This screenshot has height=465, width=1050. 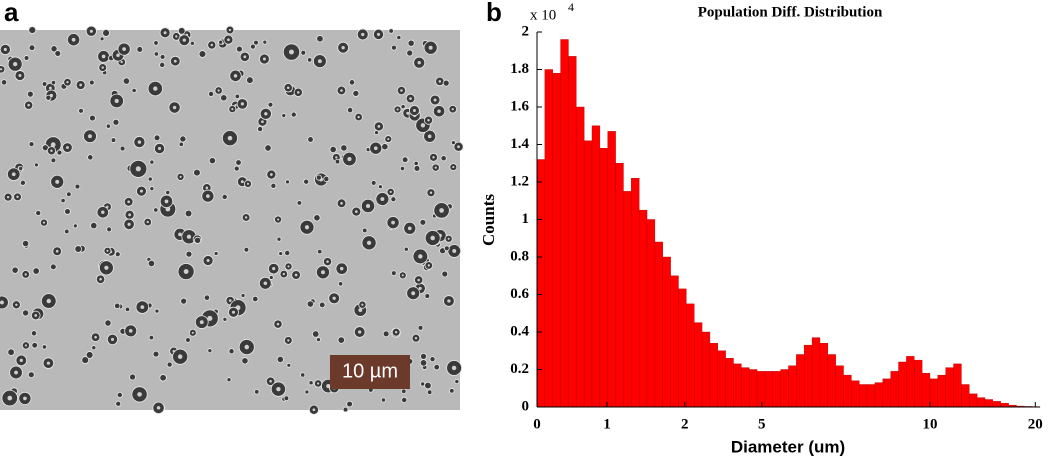 What do you see at coordinates (571, 7) in the screenshot?
I see `y-multiplier-exponent: 4` at bounding box center [571, 7].